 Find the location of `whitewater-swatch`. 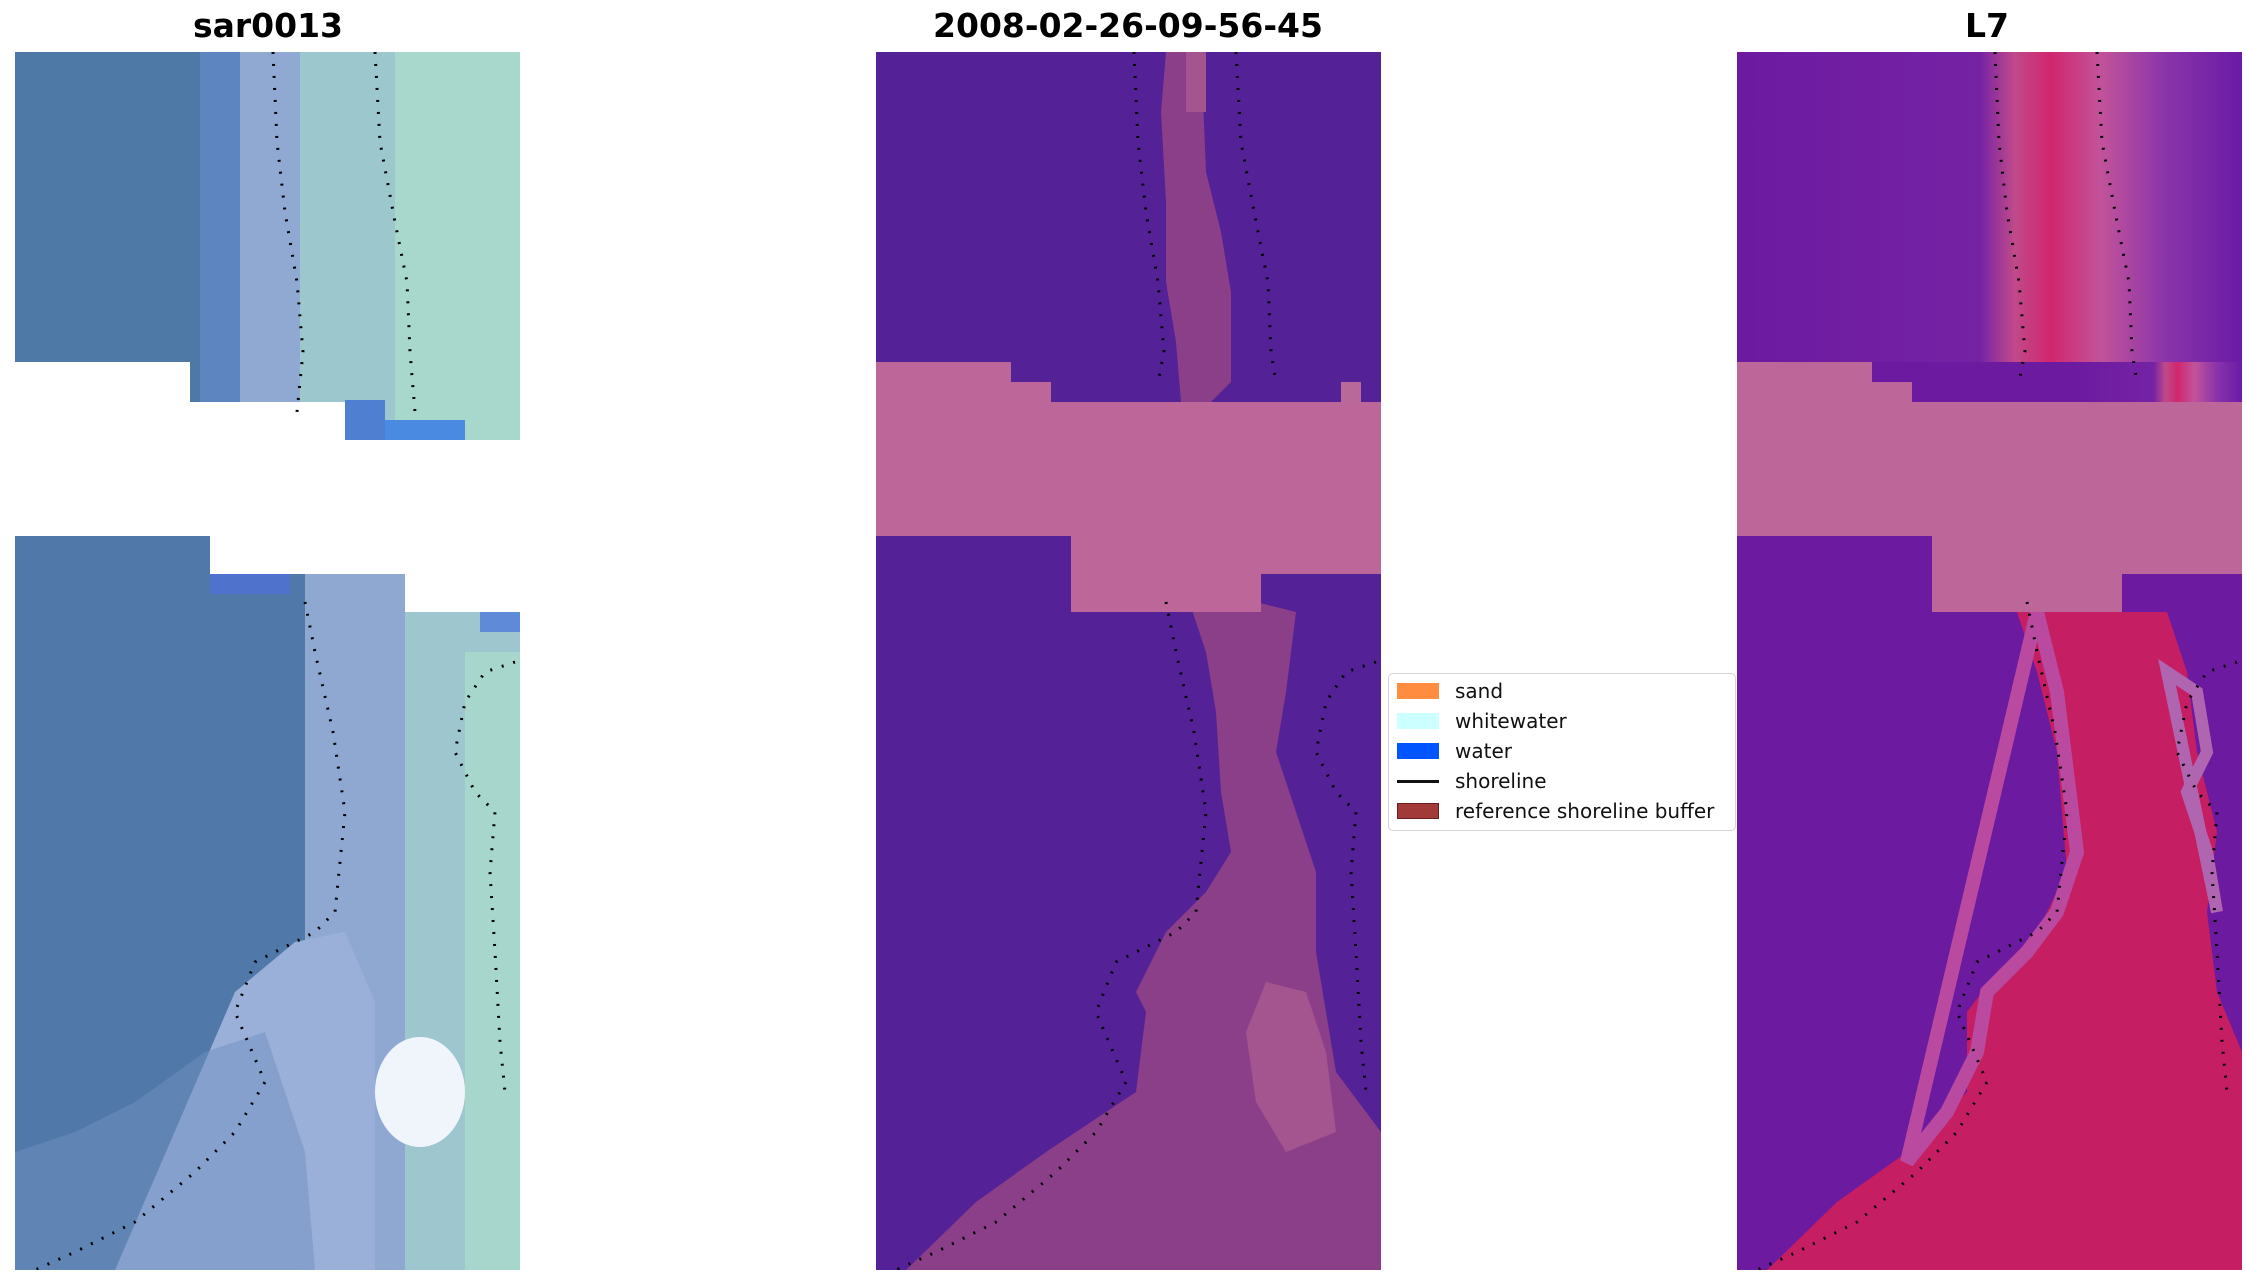

whitewater-swatch is located at coordinates (1418, 721).